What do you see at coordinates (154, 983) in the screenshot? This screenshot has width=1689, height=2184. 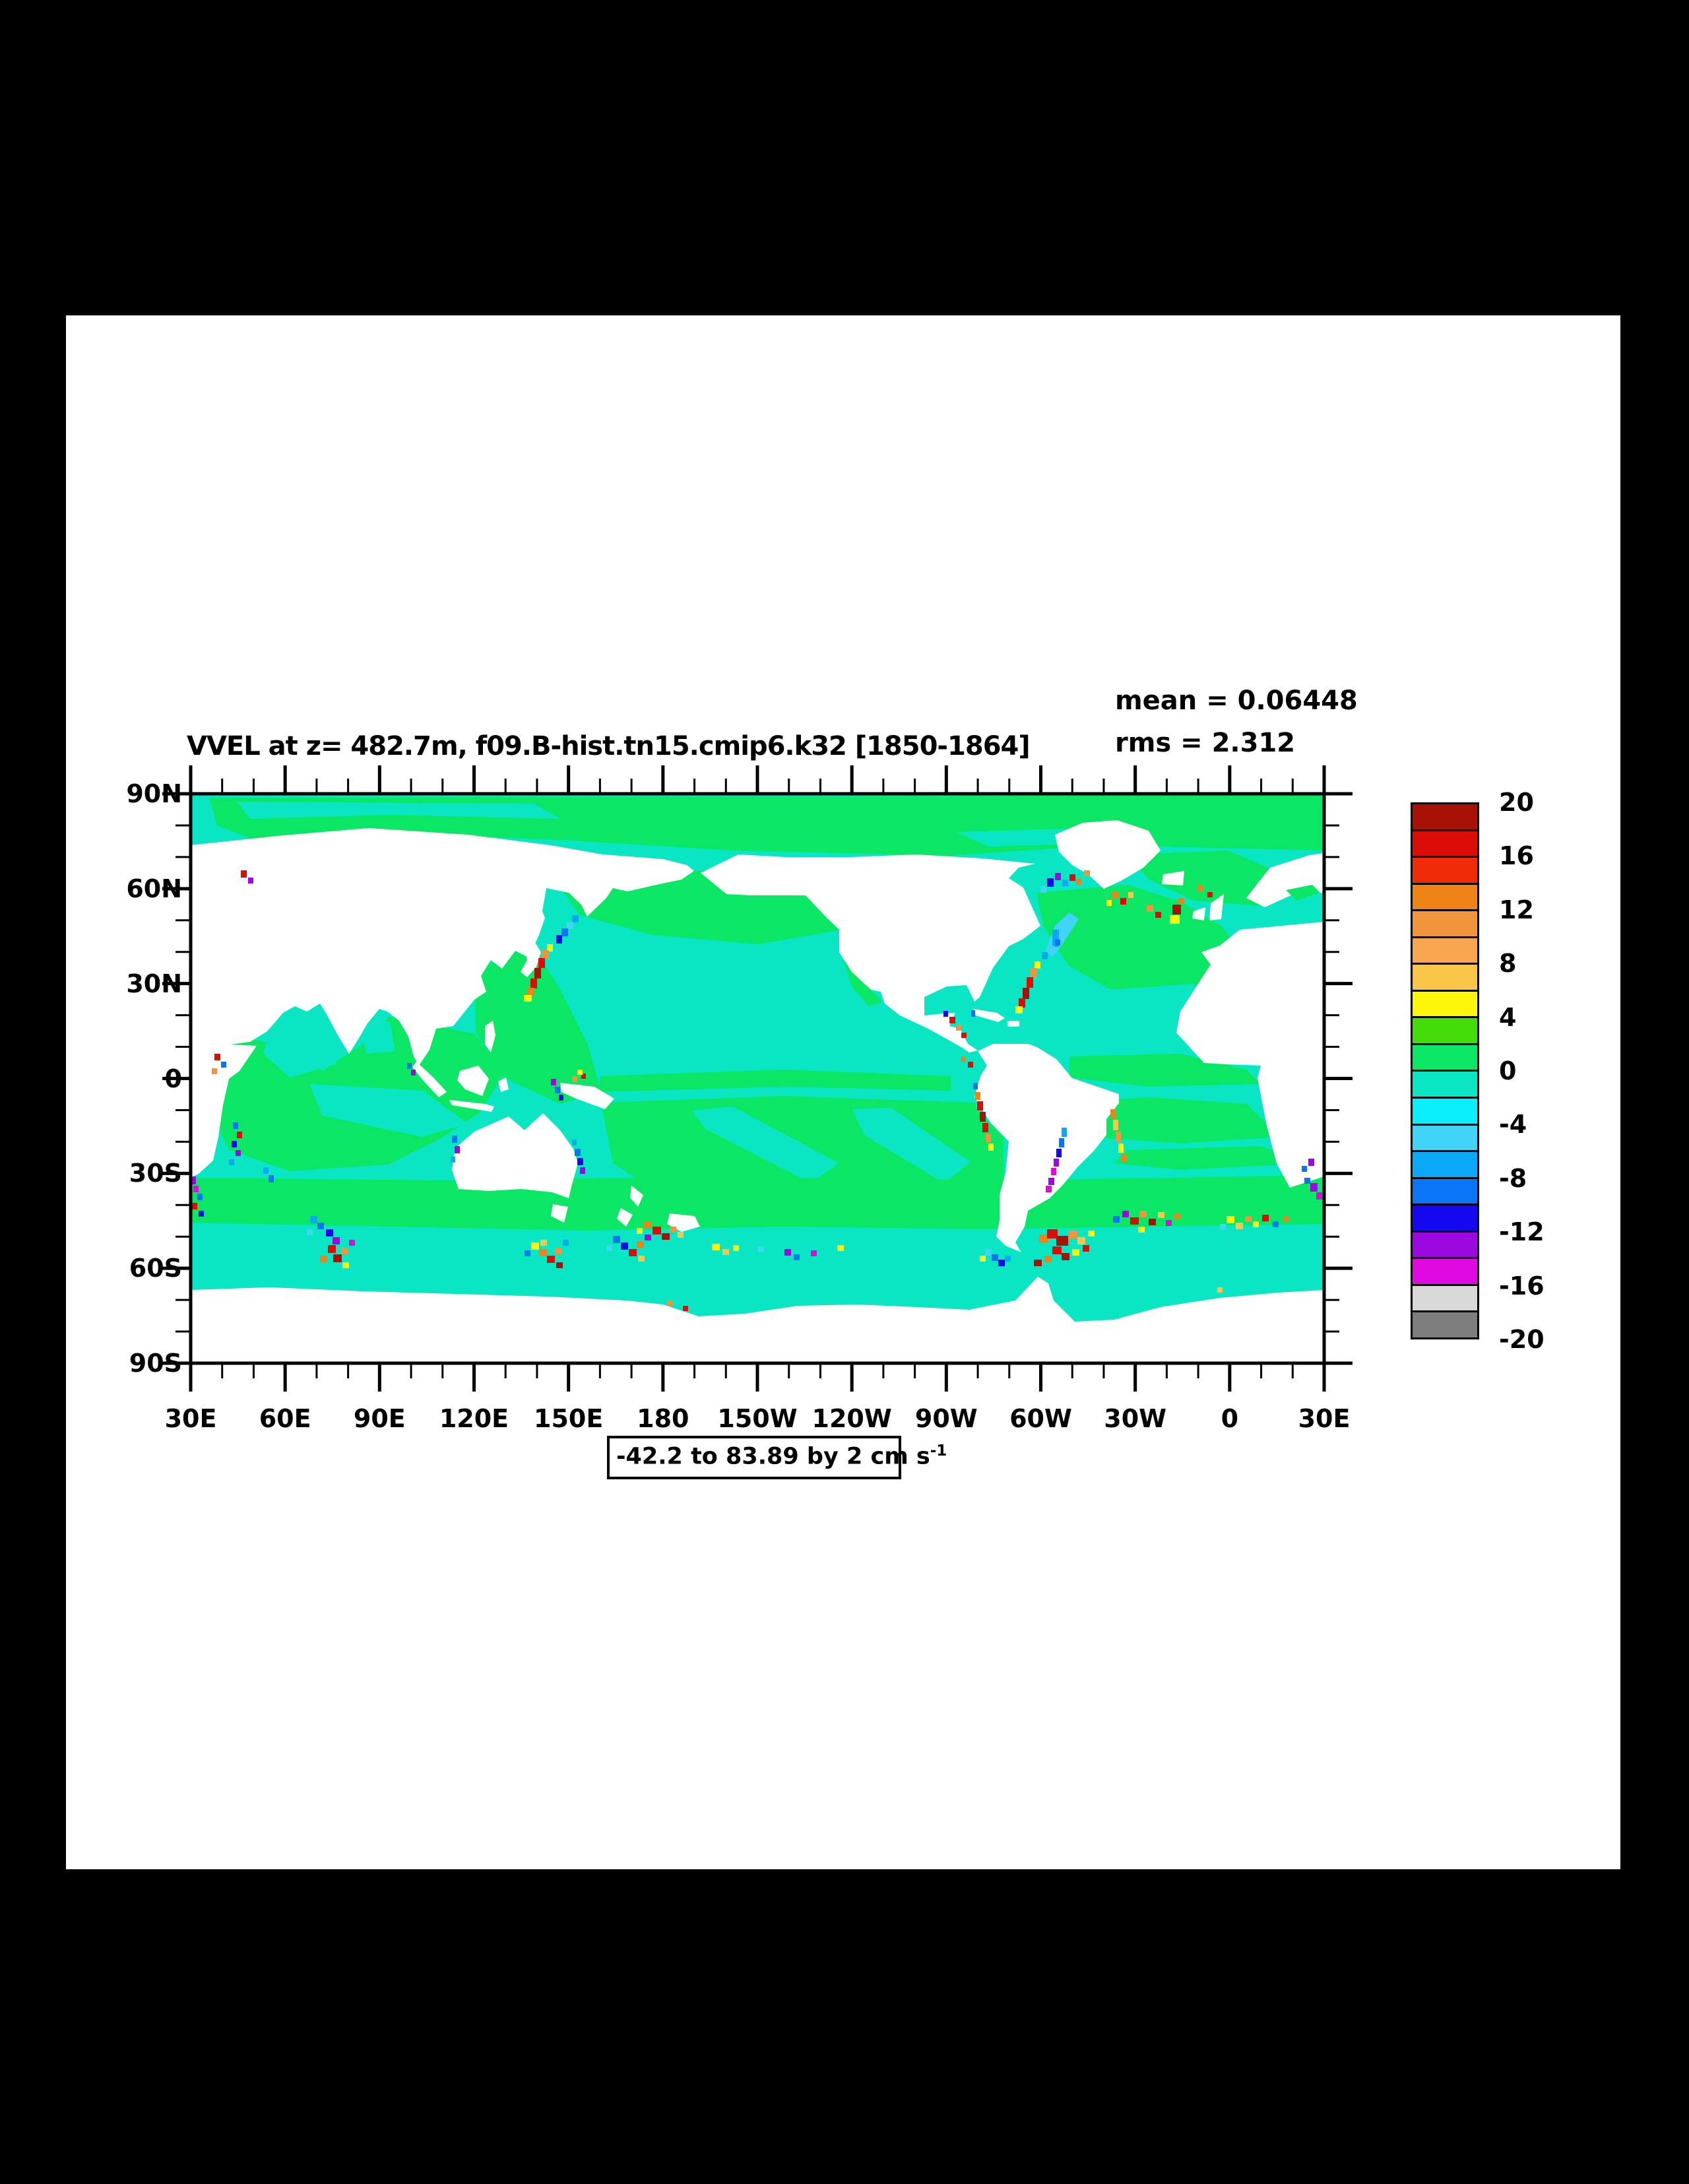 I see `y-tick-label: 30N` at bounding box center [154, 983].